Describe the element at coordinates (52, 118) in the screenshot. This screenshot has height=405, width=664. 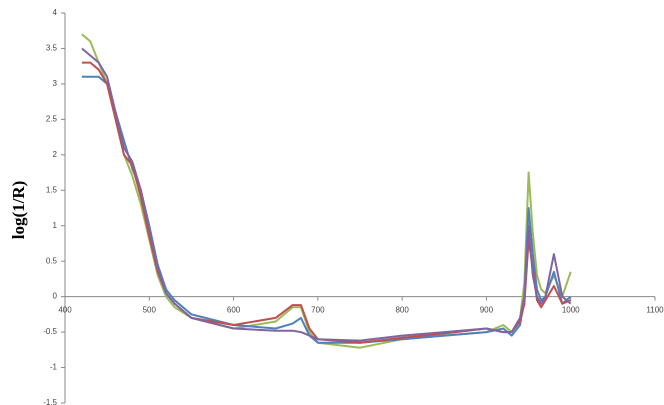
I see `y-tick-label: 2.5` at that location.